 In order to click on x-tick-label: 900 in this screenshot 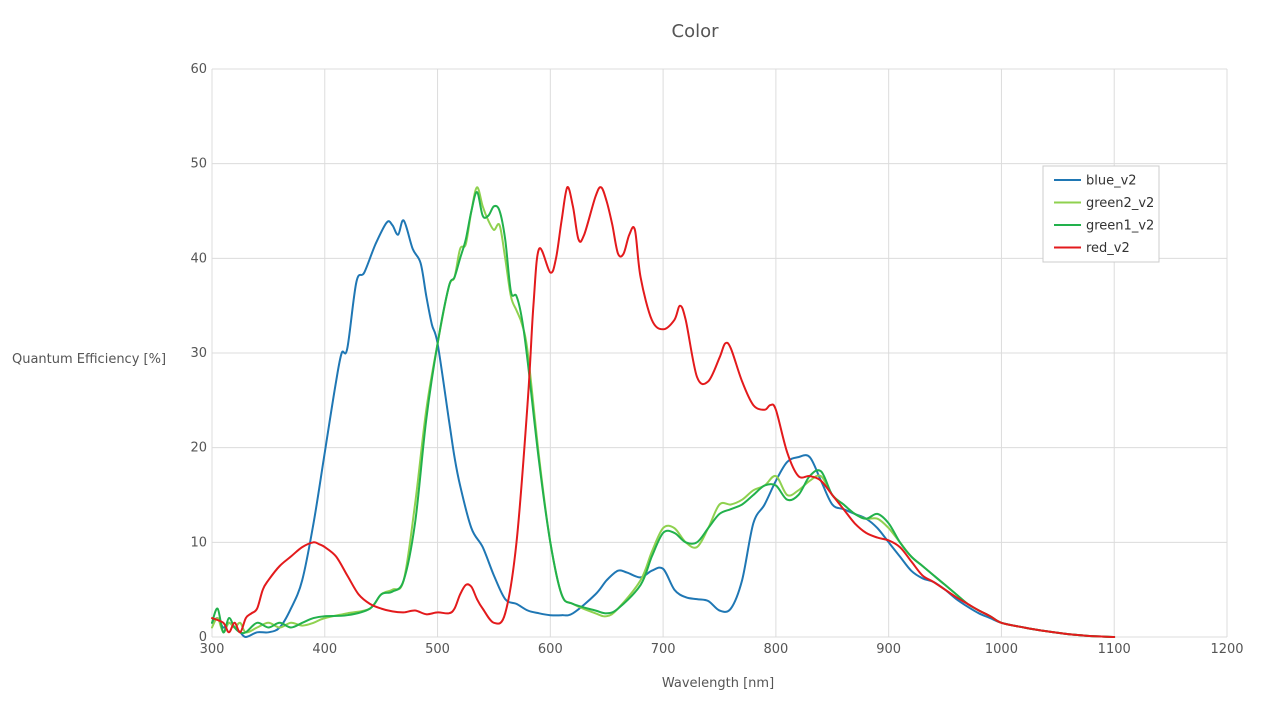, I will do `click(888, 649)`.